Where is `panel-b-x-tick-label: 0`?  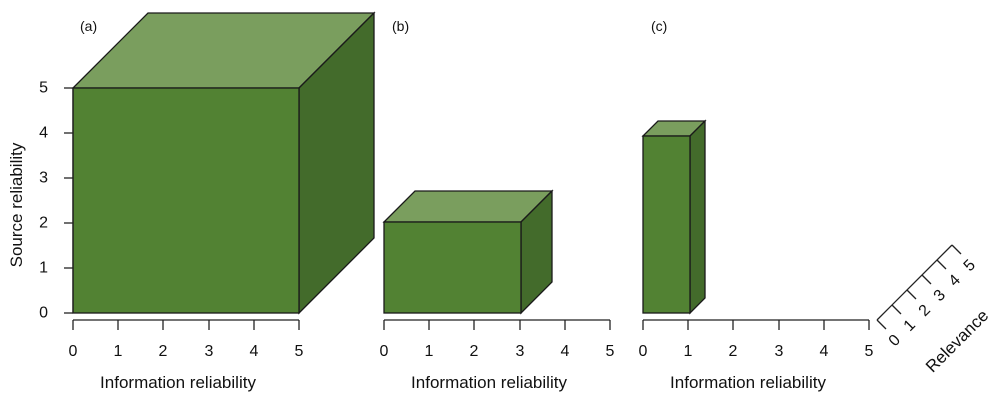
panel-b-x-tick-label: 0 is located at coordinates (384, 351).